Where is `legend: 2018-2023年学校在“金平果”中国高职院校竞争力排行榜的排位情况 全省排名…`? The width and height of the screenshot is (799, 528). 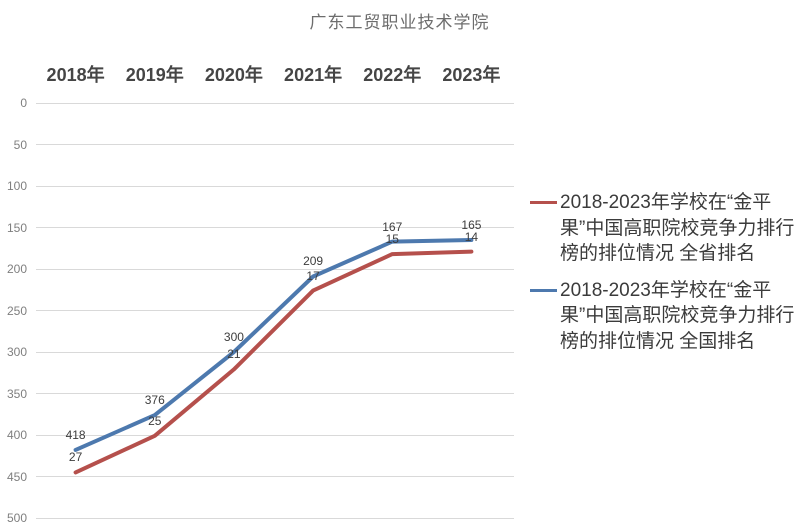
legend: 2018-2023年学校在“金平果”中国高职院校竞争力排行榜的排位情况 全省排名… is located at coordinates (663, 277).